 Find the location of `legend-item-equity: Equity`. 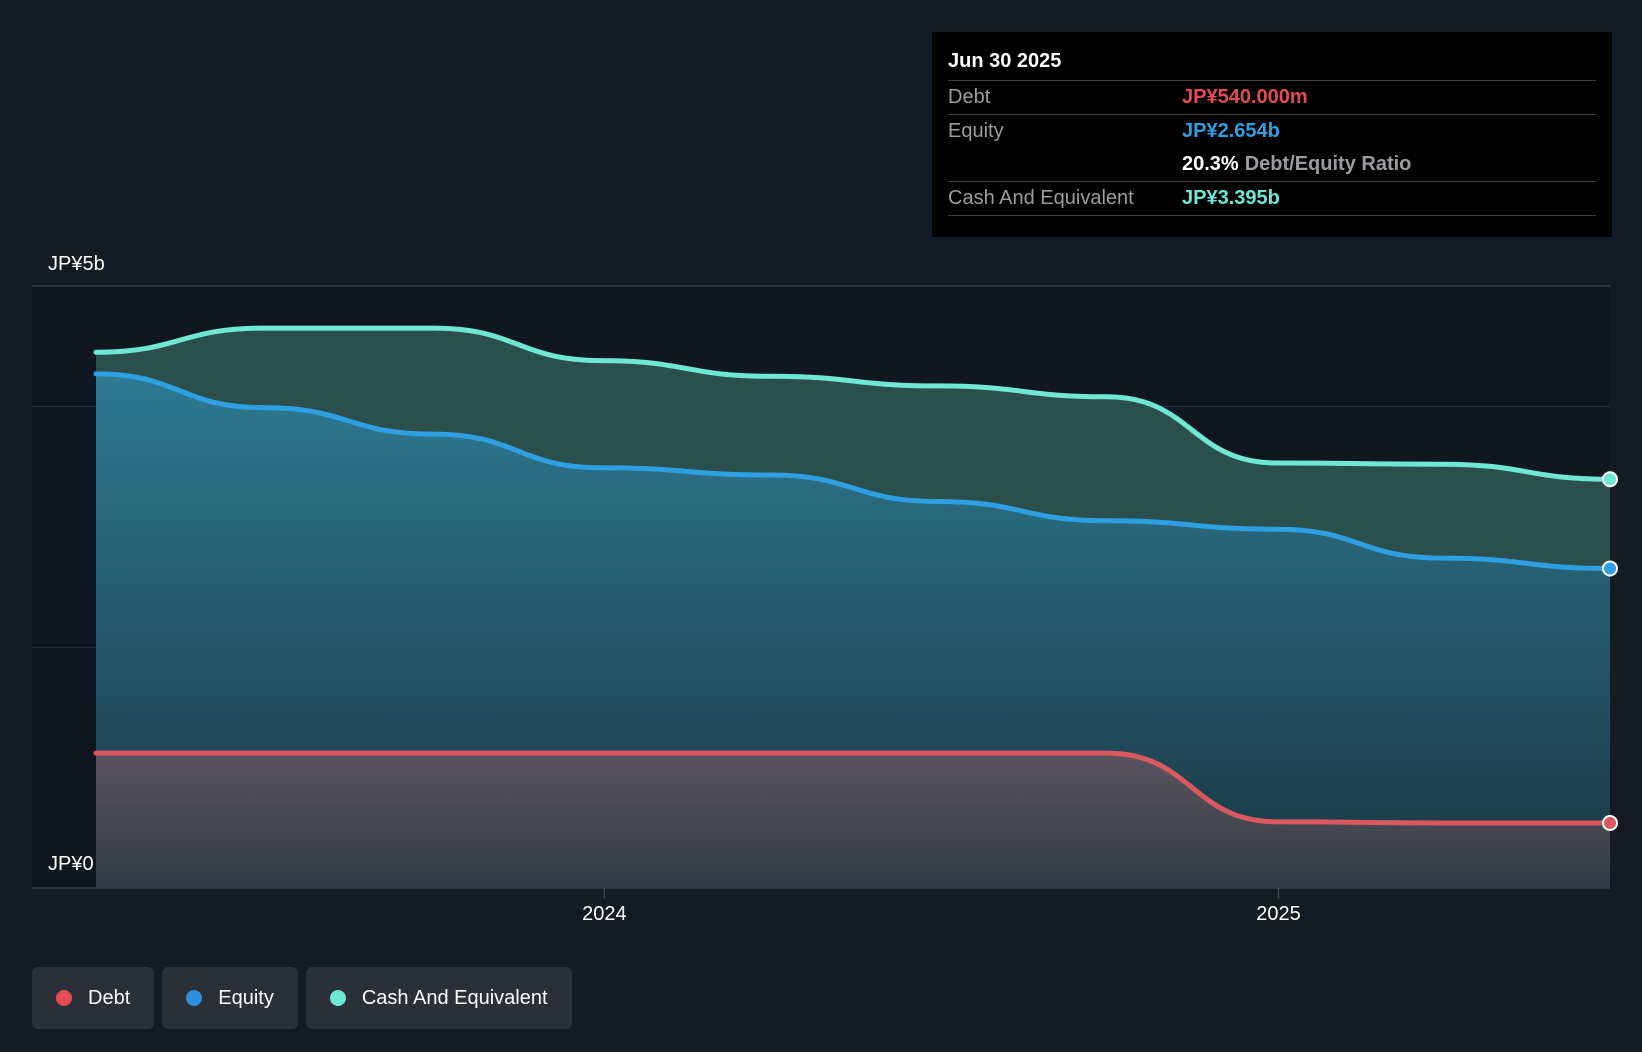

legend-item-equity: Equity is located at coordinates (230, 998).